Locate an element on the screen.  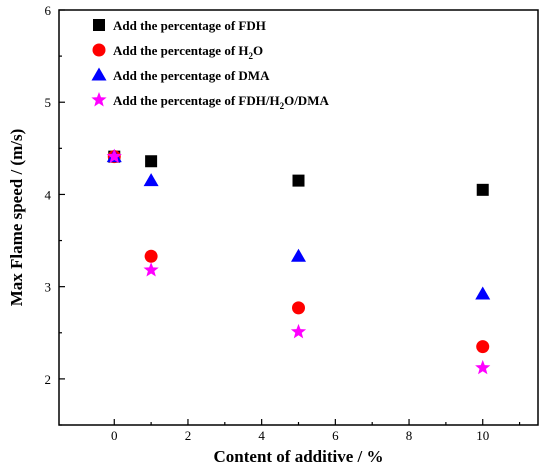
y-axis-label: Max Flame speed / (m/s) is located at coordinates (16, 218).